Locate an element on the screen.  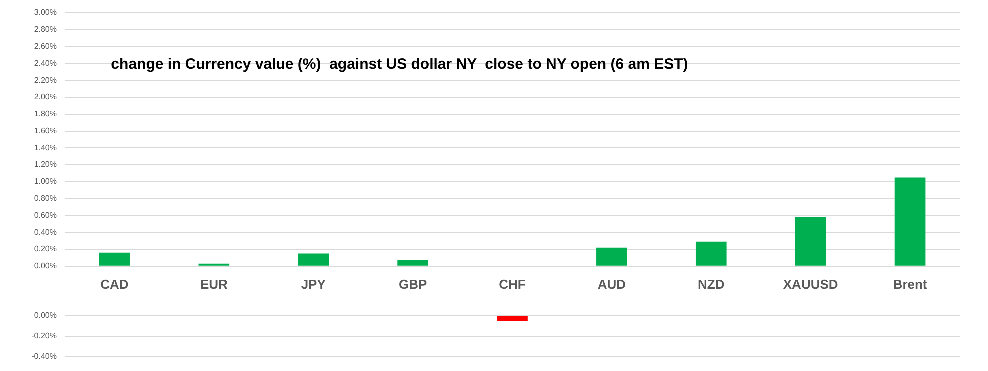
y-tick-label: -0.40% is located at coordinates (44, 357).